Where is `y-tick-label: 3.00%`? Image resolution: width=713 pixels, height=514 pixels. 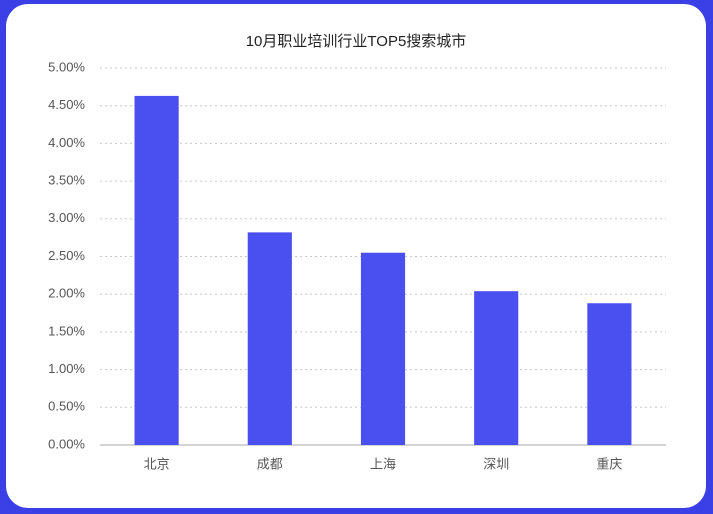 y-tick-label: 3.00% is located at coordinates (66, 217).